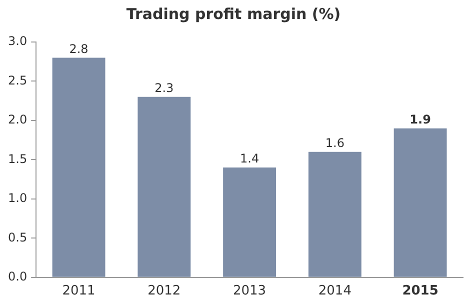 The width and height of the screenshot is (471, 307). I want to click on x-tick-label: 2011, so click(79, 291).